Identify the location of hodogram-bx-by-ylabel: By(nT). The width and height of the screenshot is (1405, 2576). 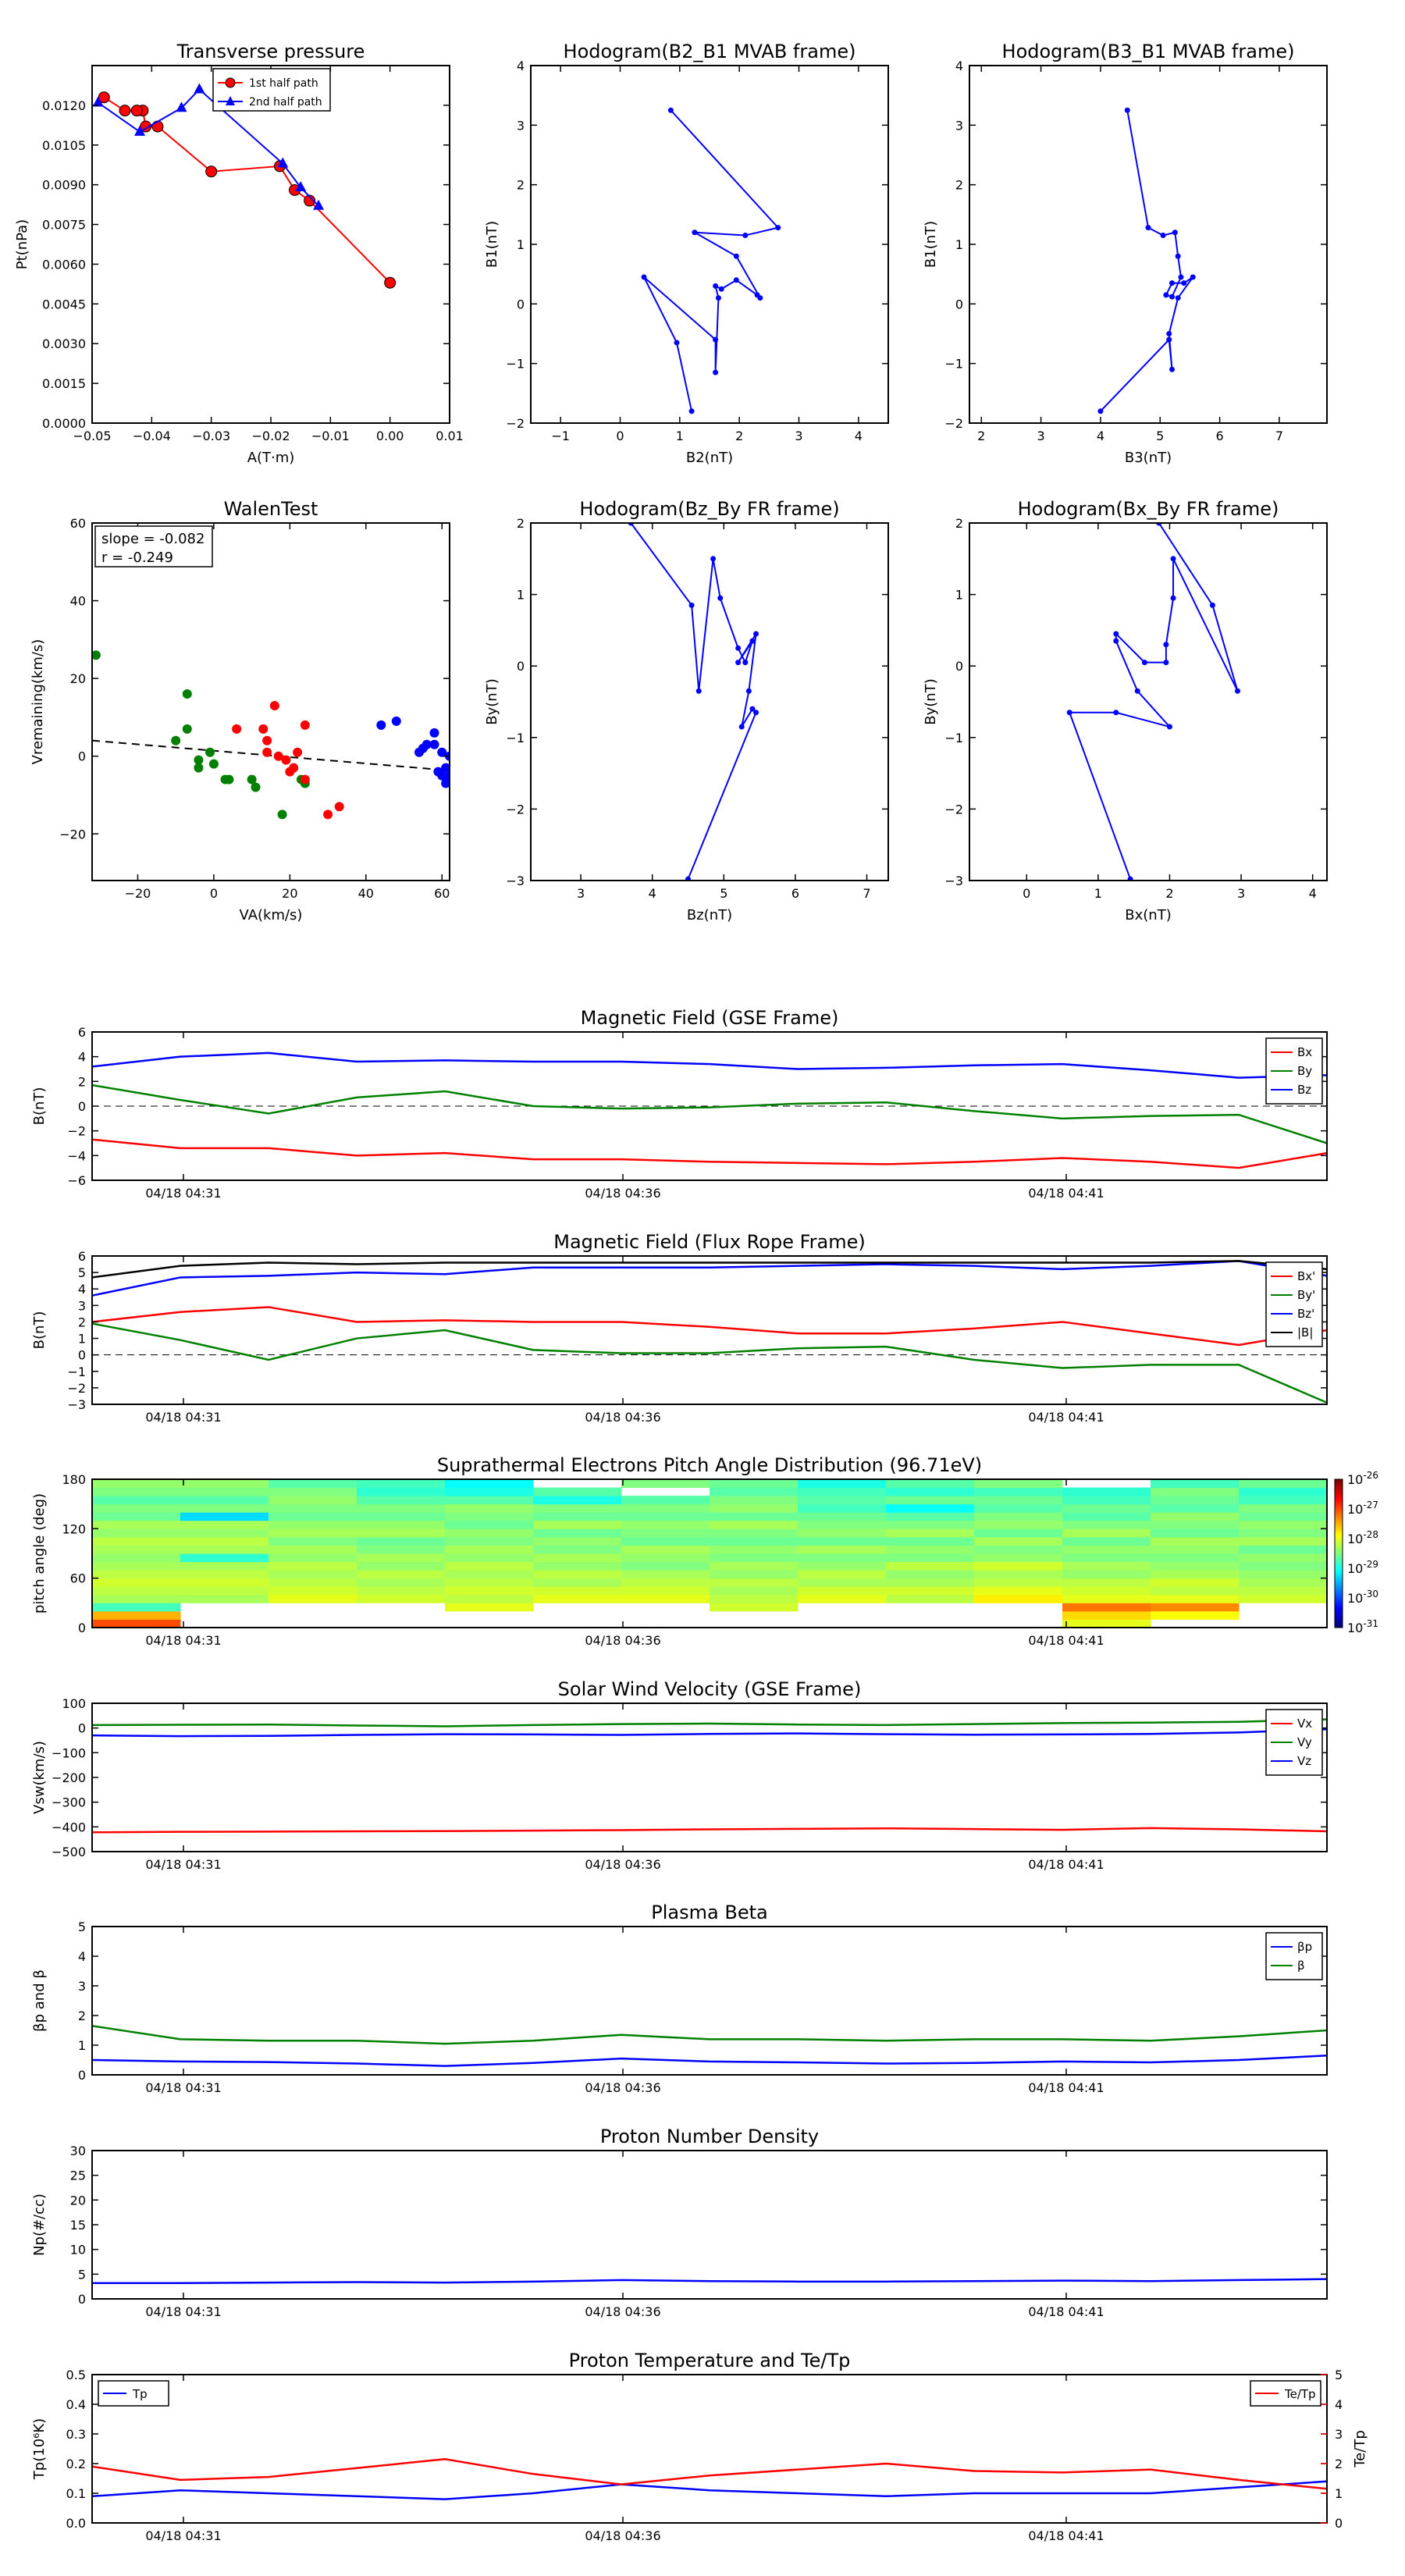
(931, 701).